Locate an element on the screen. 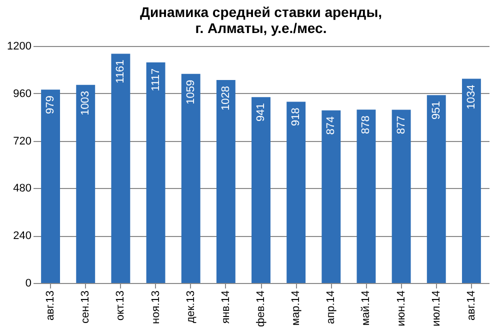  y-tick-label: 1200 is located at coordinates (19, 46).